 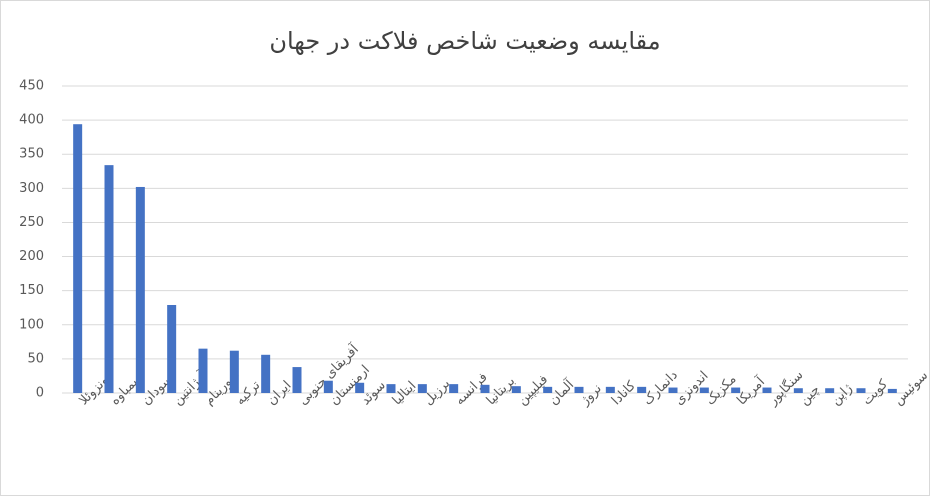 I want to click on y-tick-label: 100, so click(x=31, y=324).